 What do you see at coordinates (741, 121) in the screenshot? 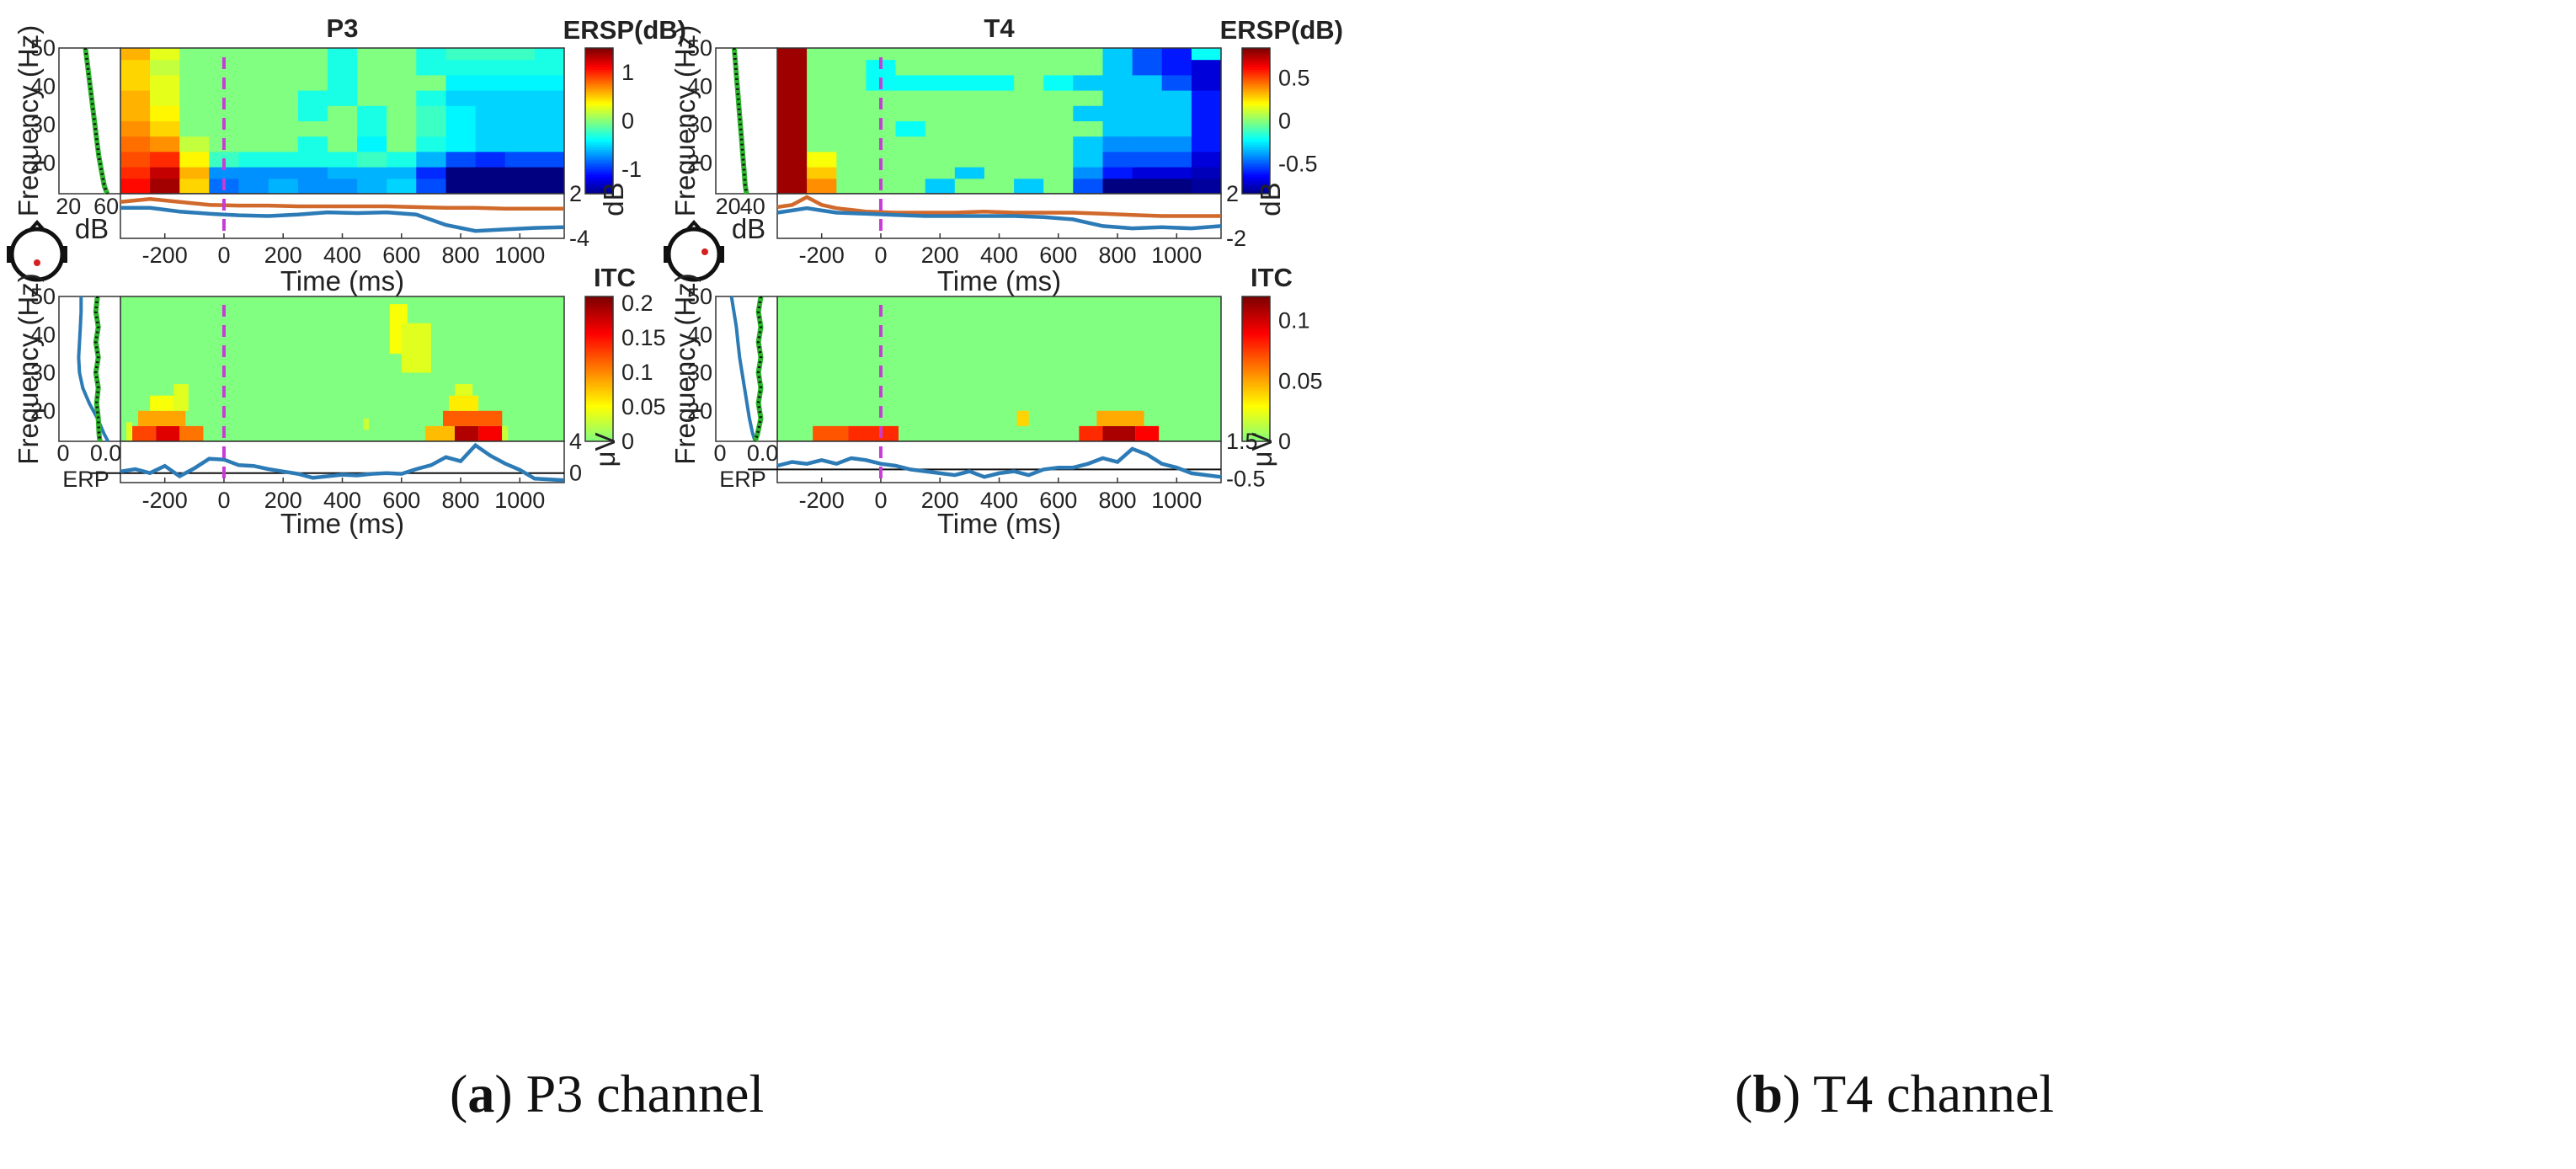
I see `t4-ersp-side-dots` at bounding box center [741, 121].